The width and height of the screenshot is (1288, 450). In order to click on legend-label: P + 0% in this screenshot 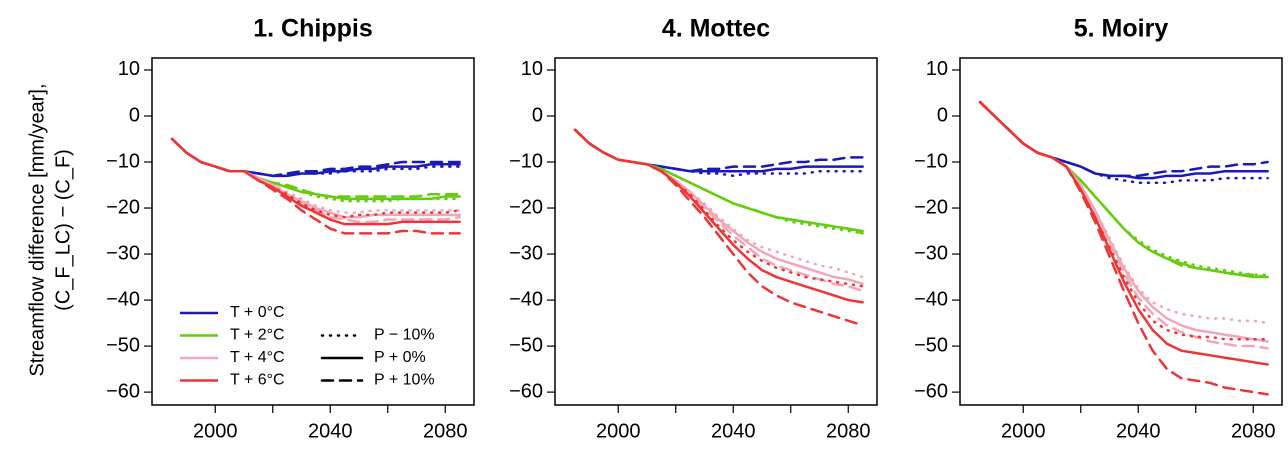, I will do `click(400, 357)`.